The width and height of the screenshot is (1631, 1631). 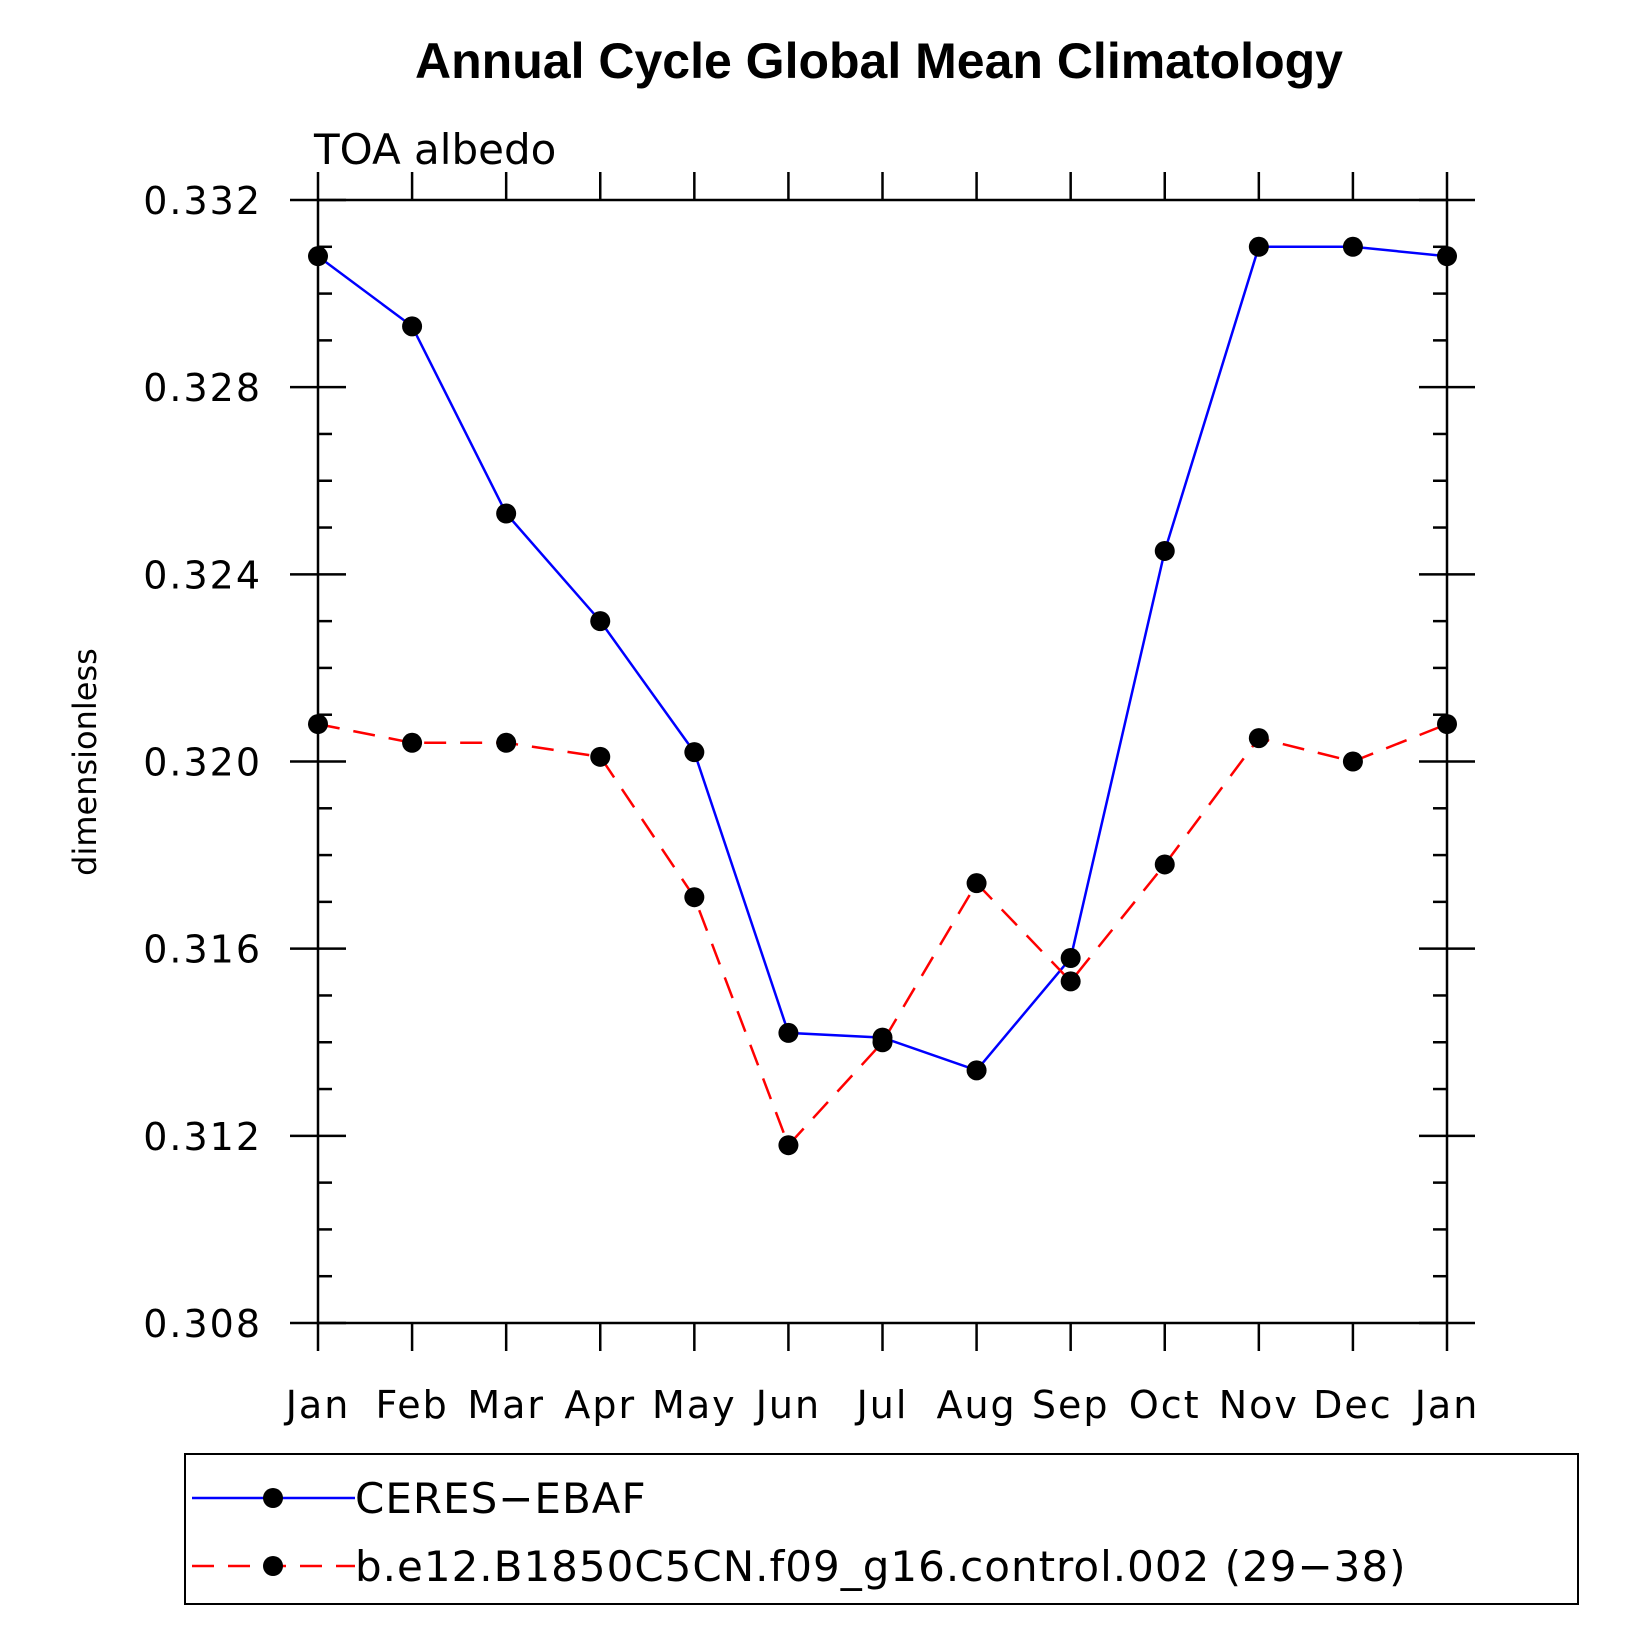 I want to click on y-tick-labels: 0.308 0.312 0.316 0.320 0.324 0.328 0.332, so click(x=202, y=762).